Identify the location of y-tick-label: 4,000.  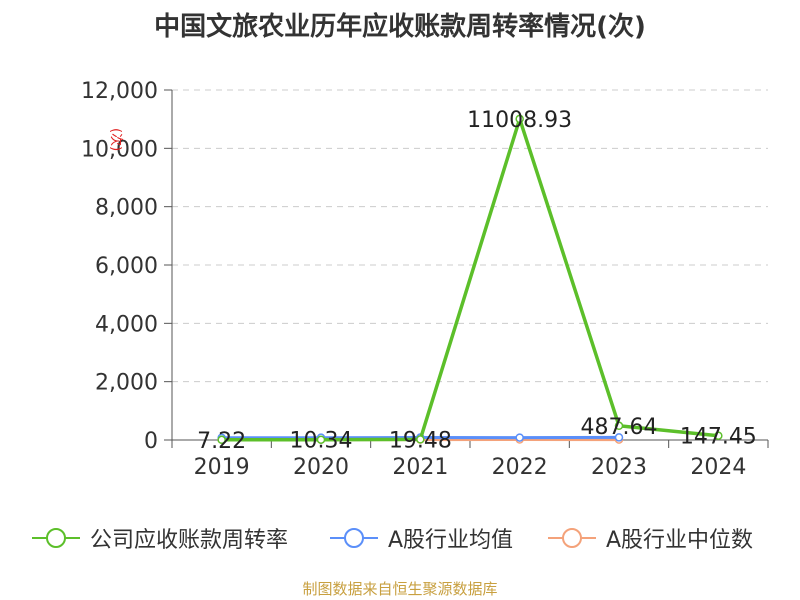
(126, 324).